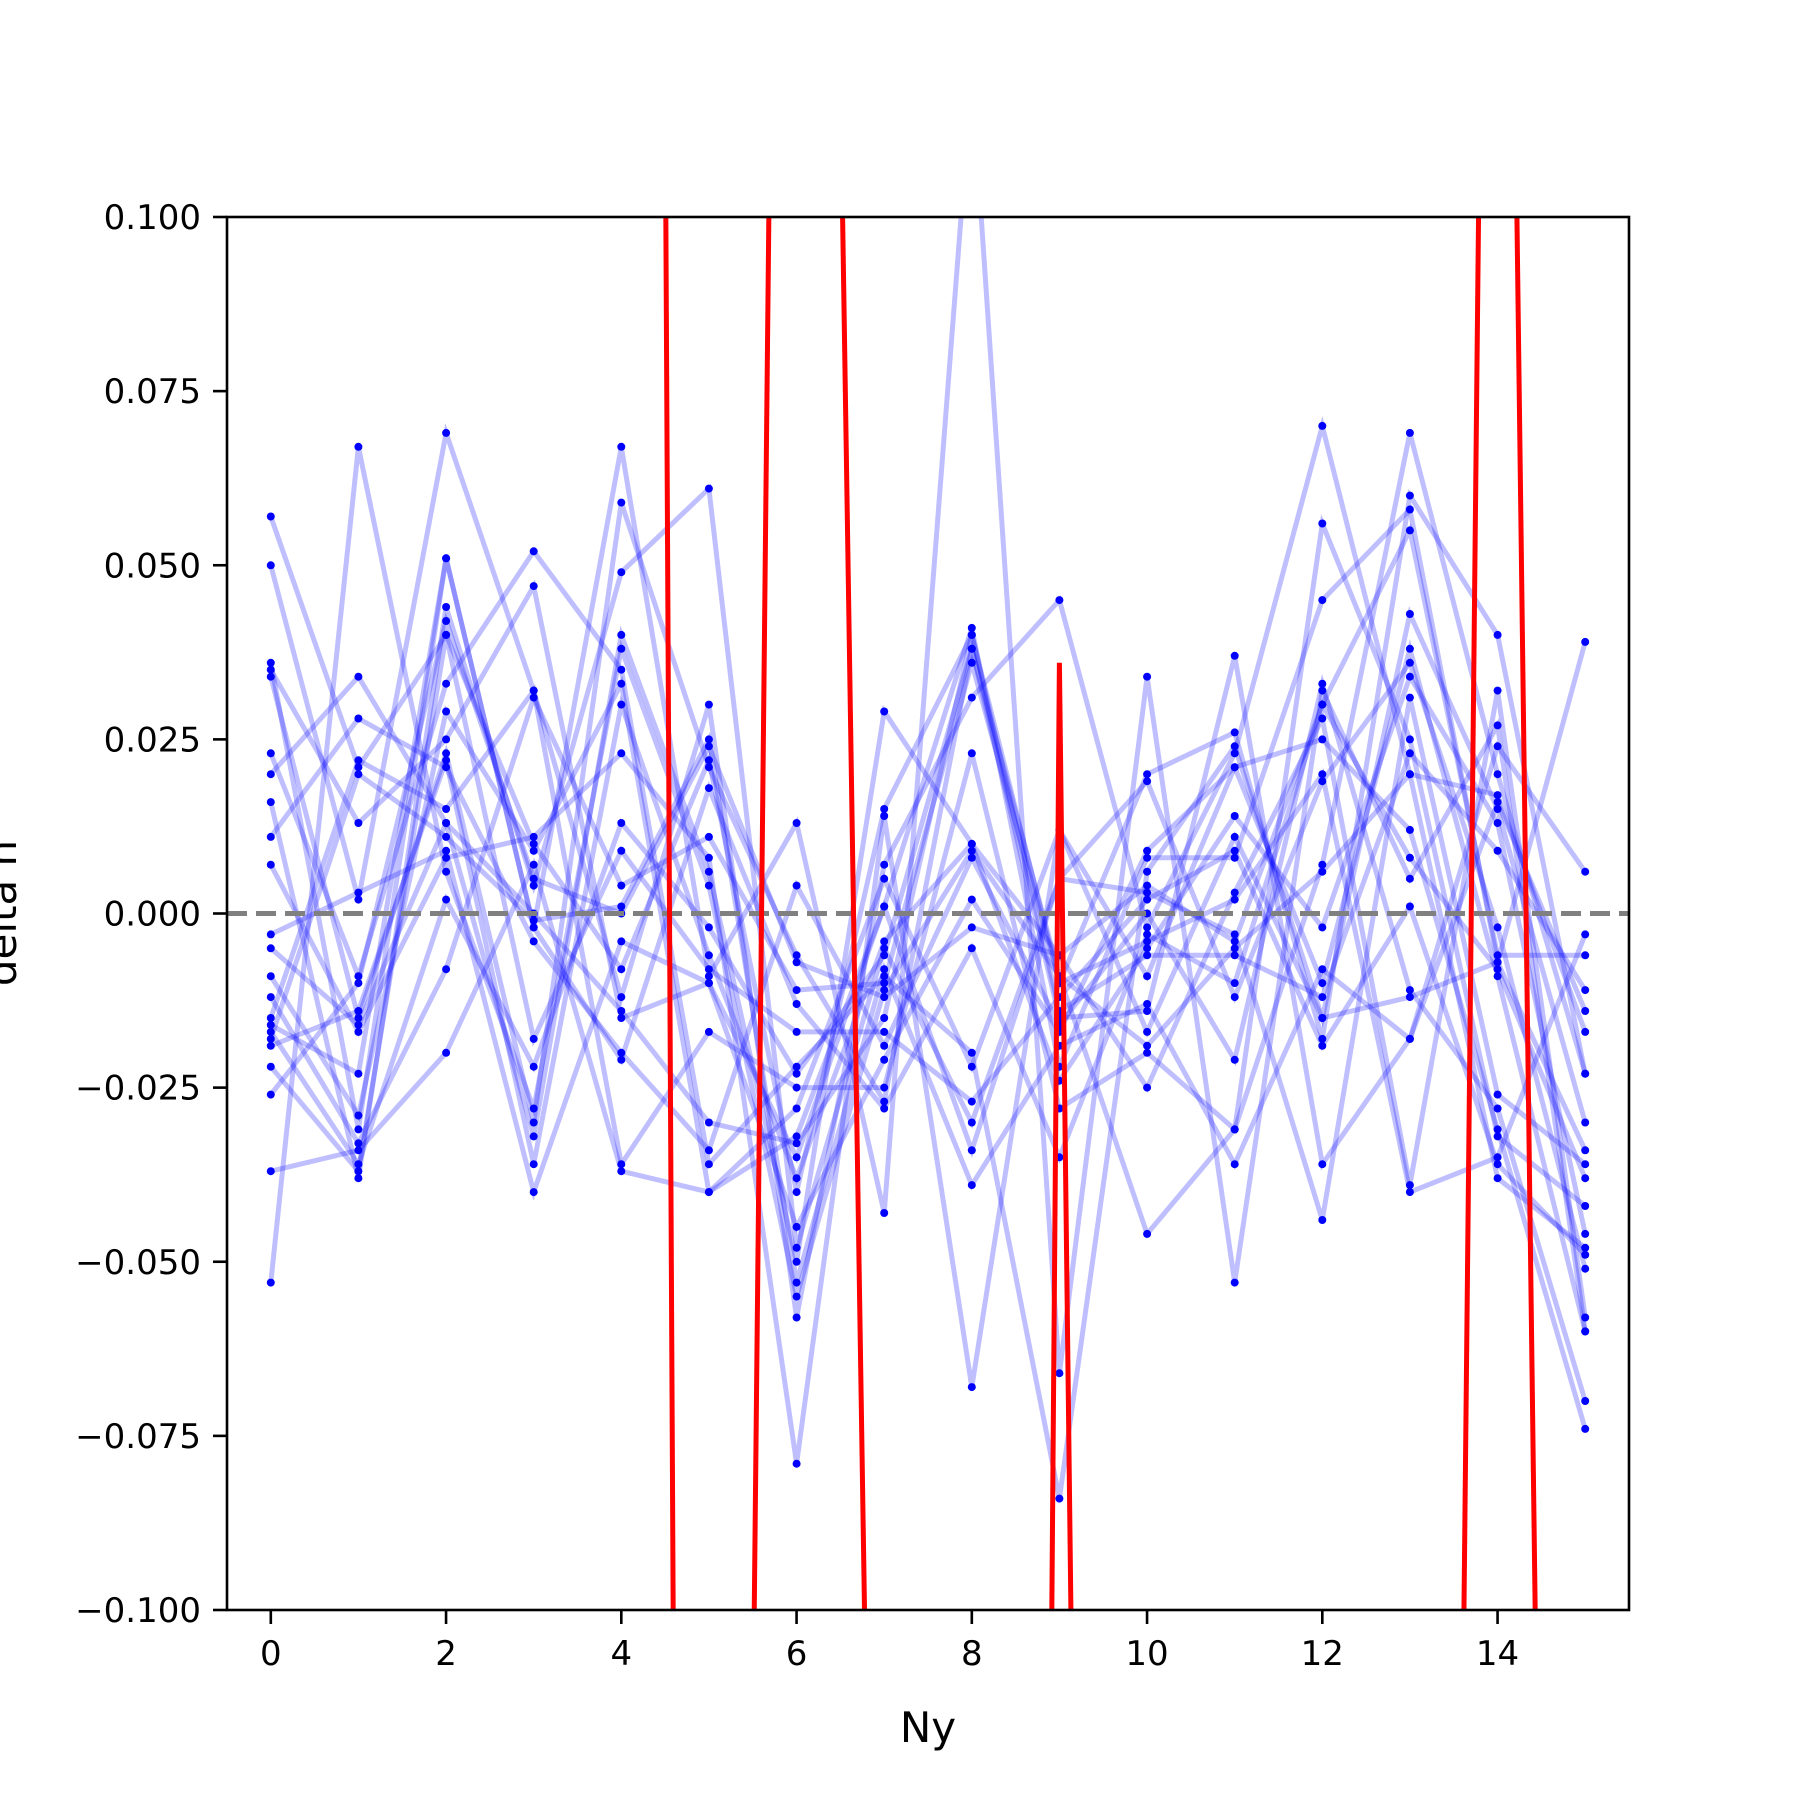  What do you see at coordinates (138, 1437) in the screenshot?
I see `y-tick-label-1: −0.075` at bounding box center [138, 1437].